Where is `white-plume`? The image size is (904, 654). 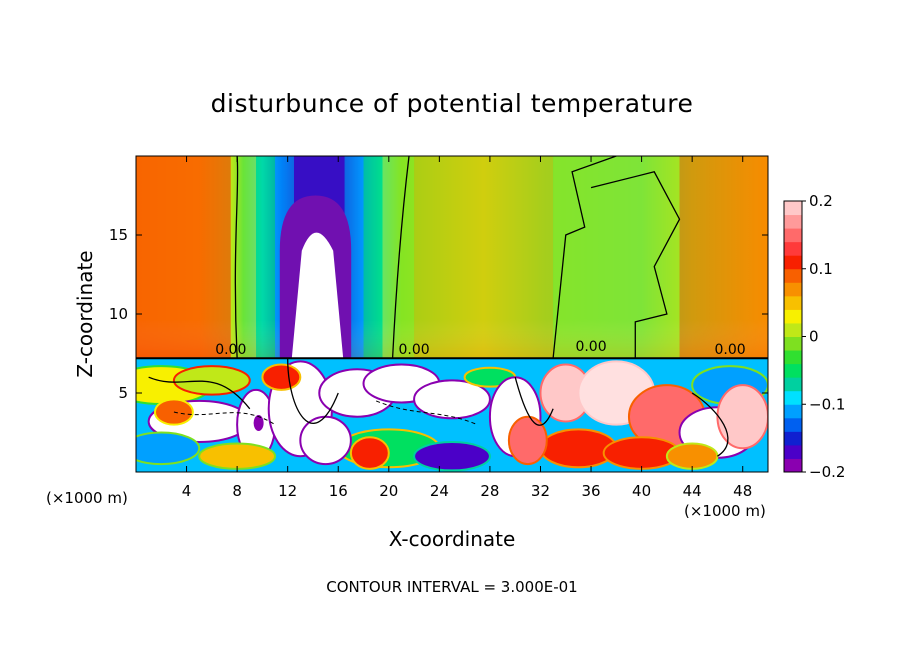
white-plume is located at coordinates (315, 277).